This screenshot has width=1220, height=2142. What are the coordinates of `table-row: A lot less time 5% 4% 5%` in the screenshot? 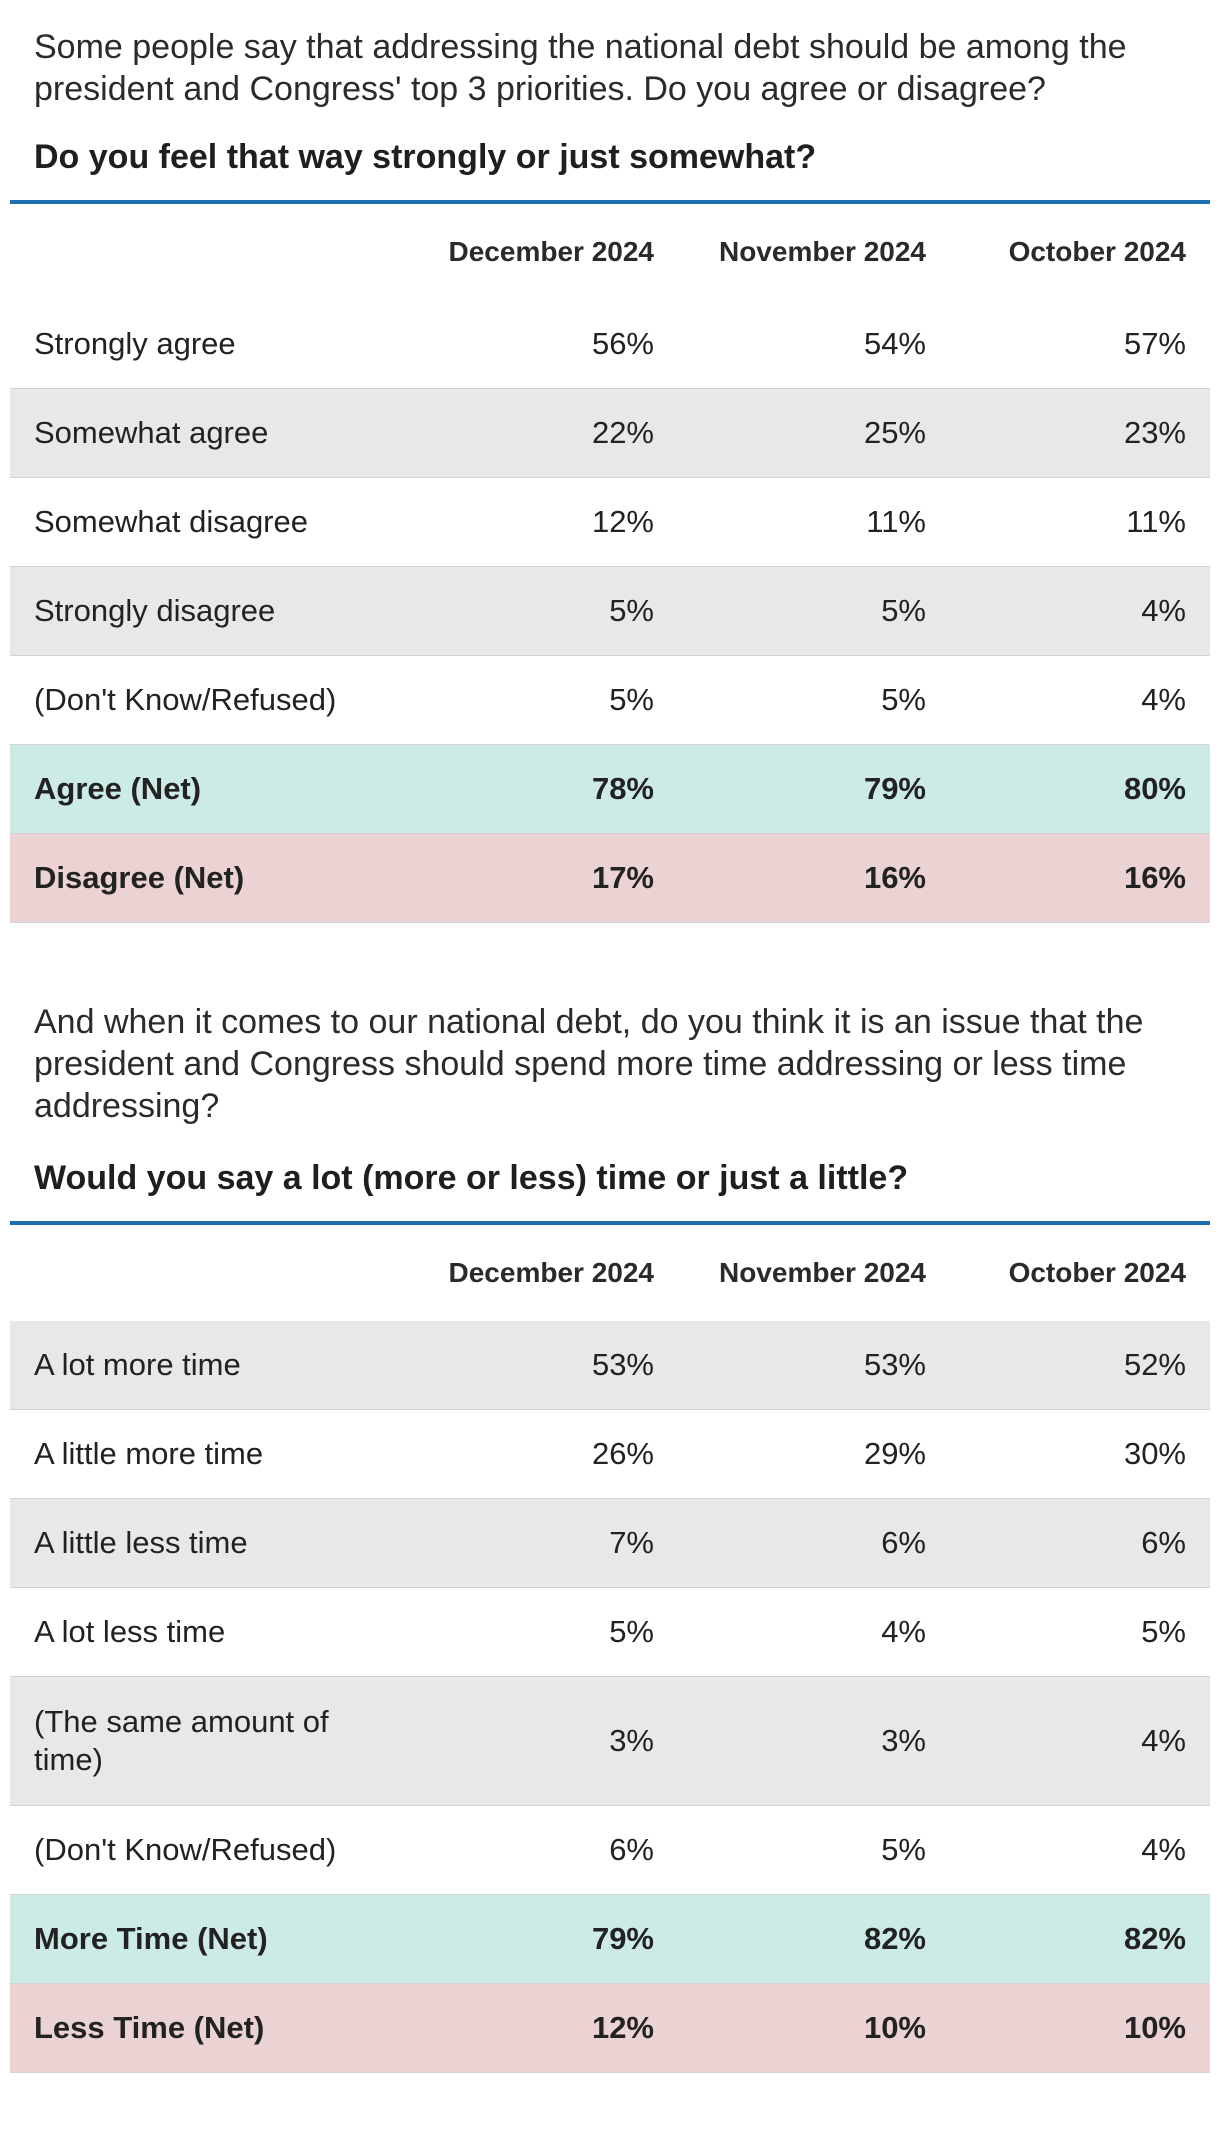 It's located at (610, 1632).